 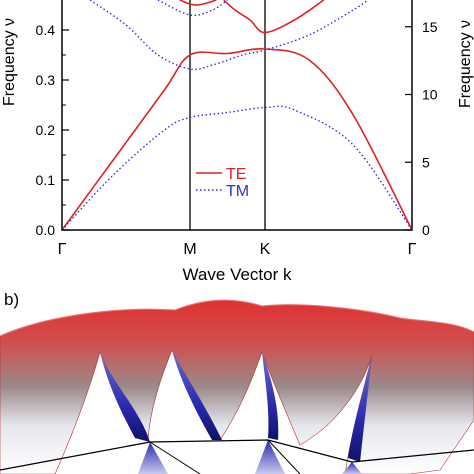 What do you see at coordinates (237, 318) in the screenshot?
I see `surface-ridge` at bounding box center [237, 318].